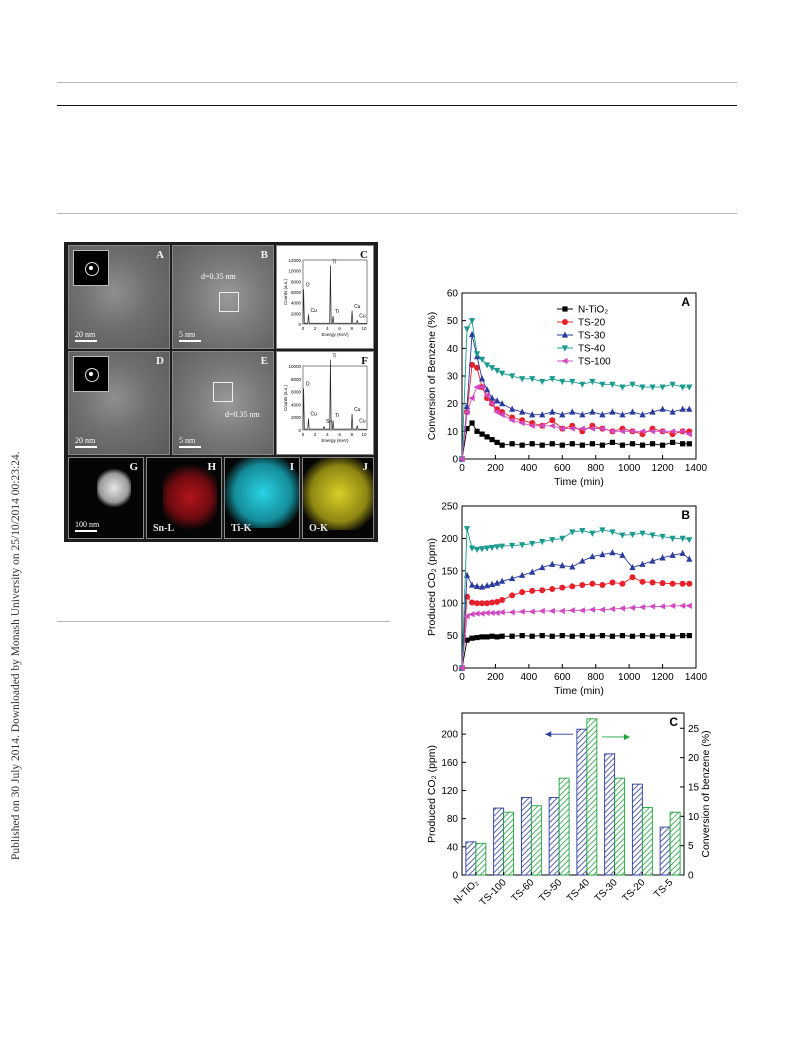  What do you see at coordinates (86, 442) in the screenshot?
I see `scale-bar: 20 nm` at bounding box center [86, 442].